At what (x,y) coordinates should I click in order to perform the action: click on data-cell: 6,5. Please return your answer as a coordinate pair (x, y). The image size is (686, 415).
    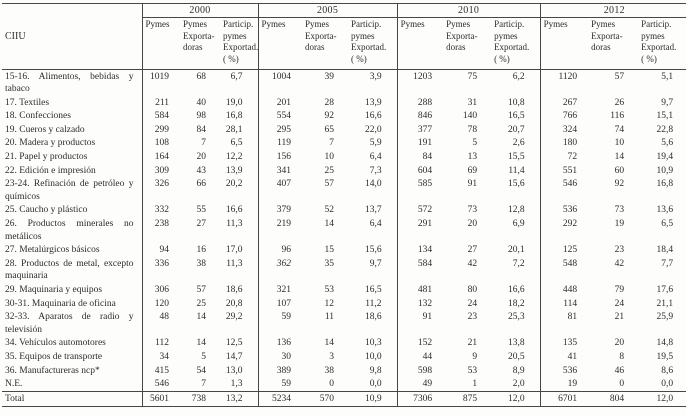
    Looking at the image, I should click on (667, 224).